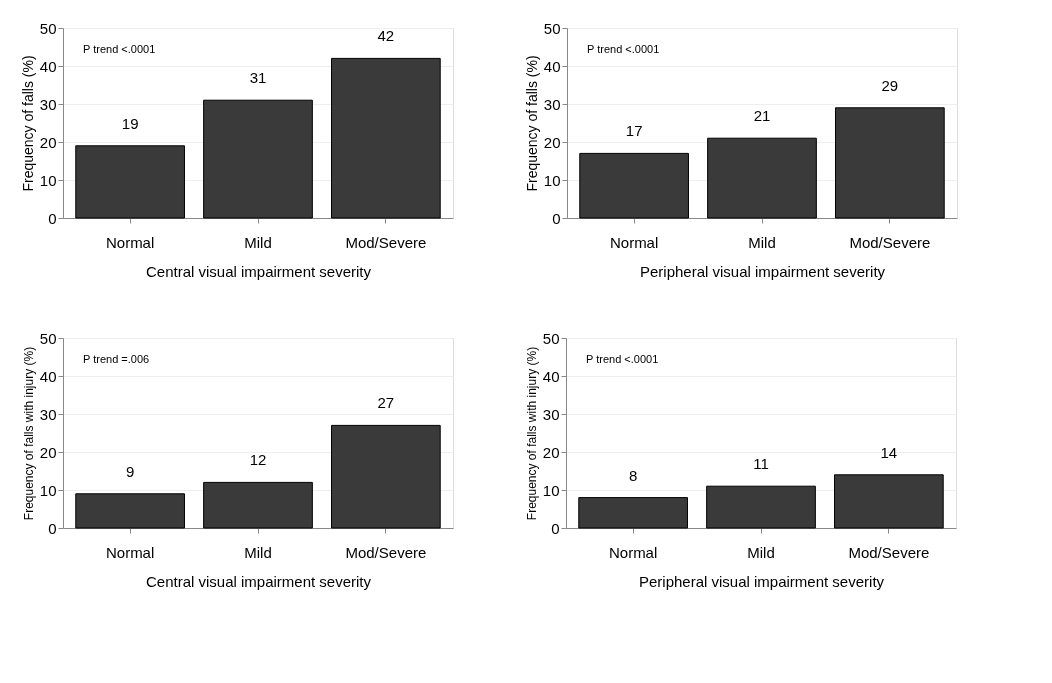 This screenshot has height=683, width=1052. Describe the element at coordinates (633, 475) in the screenshot. I see `data-label: 8` at that location.